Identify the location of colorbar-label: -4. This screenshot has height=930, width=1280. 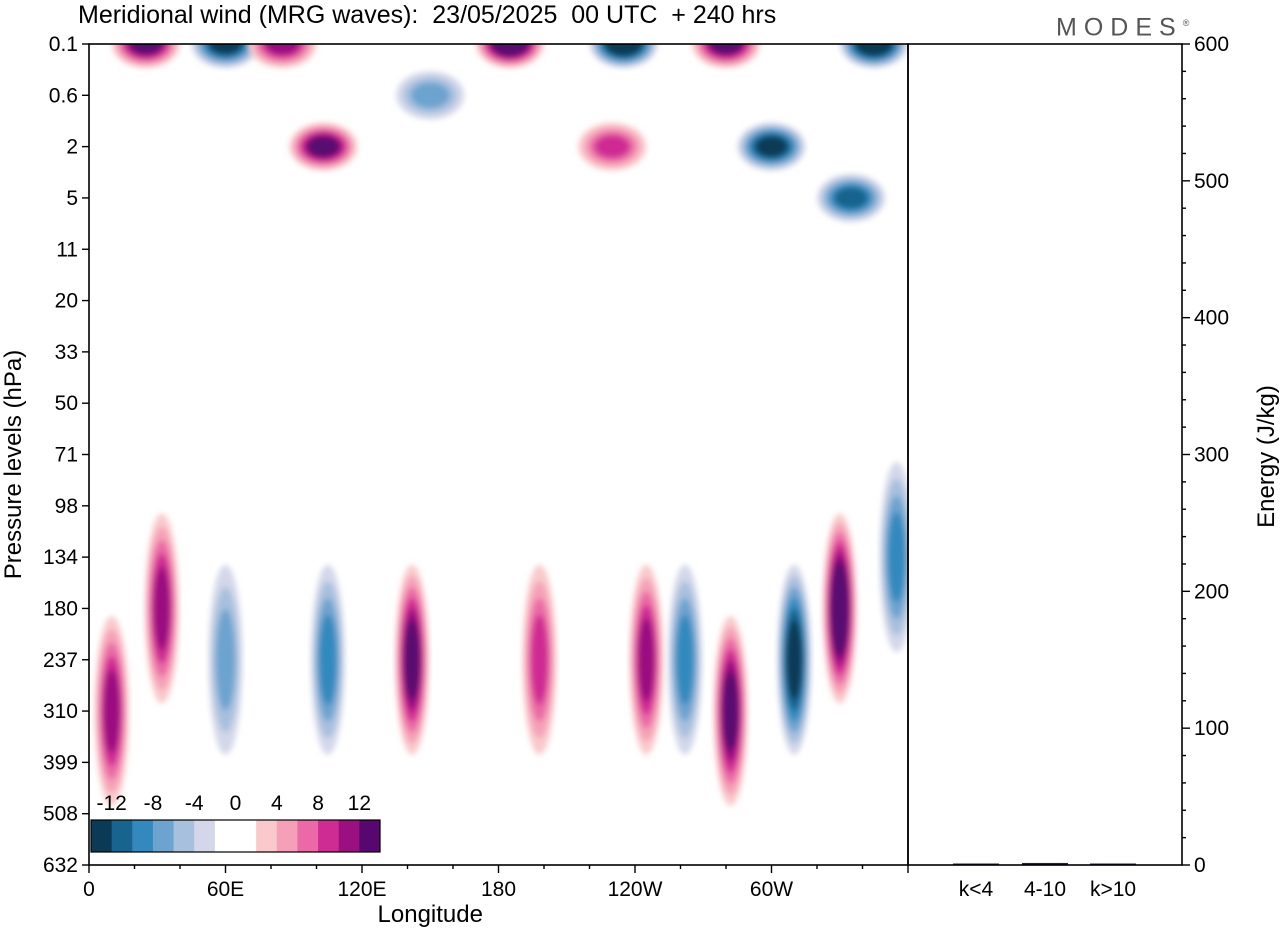
(194, 803).